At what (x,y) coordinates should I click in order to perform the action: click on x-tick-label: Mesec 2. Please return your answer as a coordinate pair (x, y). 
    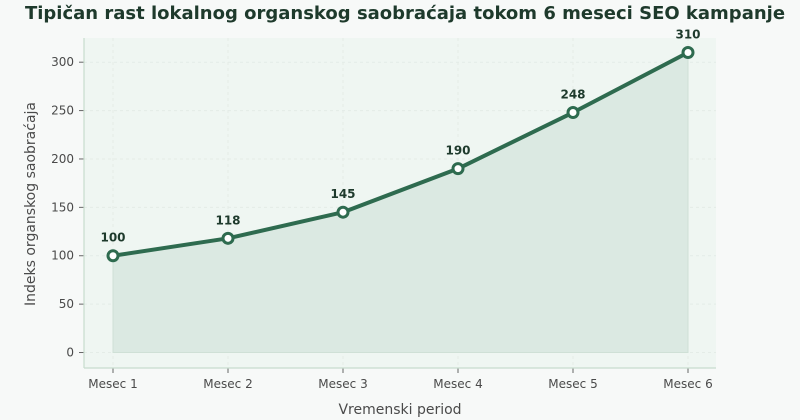
    Looking at the image, I should click on (227, 384).